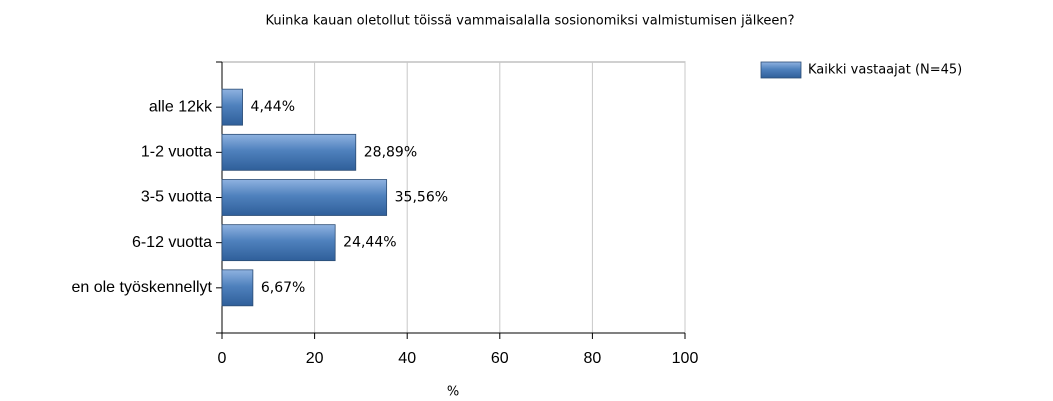 The width and height of the screenshot is (1053, 401). I want to click on value-label: 4,44%, so click(273, 107).